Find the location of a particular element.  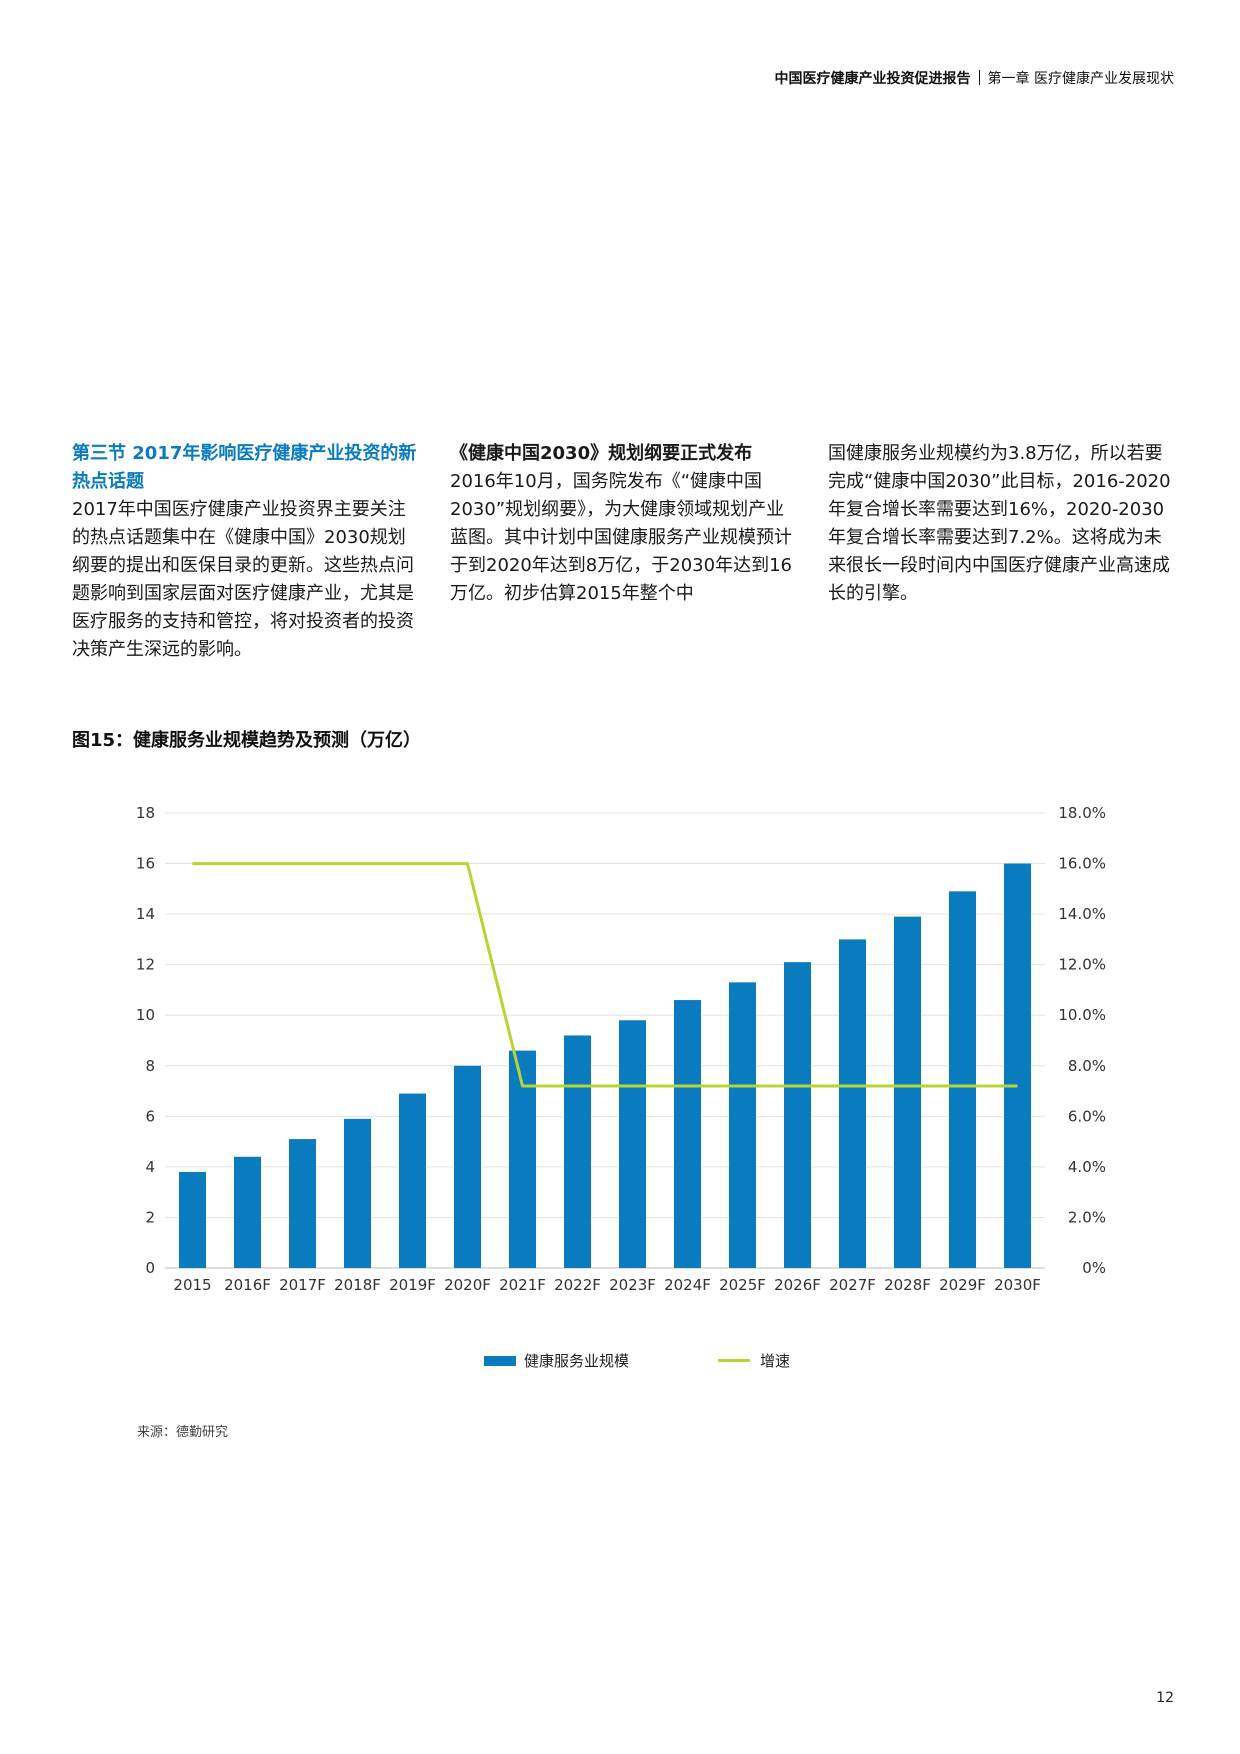

chart-legend: 健康服务业规模 增速 is located at coordinates (620, 1363).